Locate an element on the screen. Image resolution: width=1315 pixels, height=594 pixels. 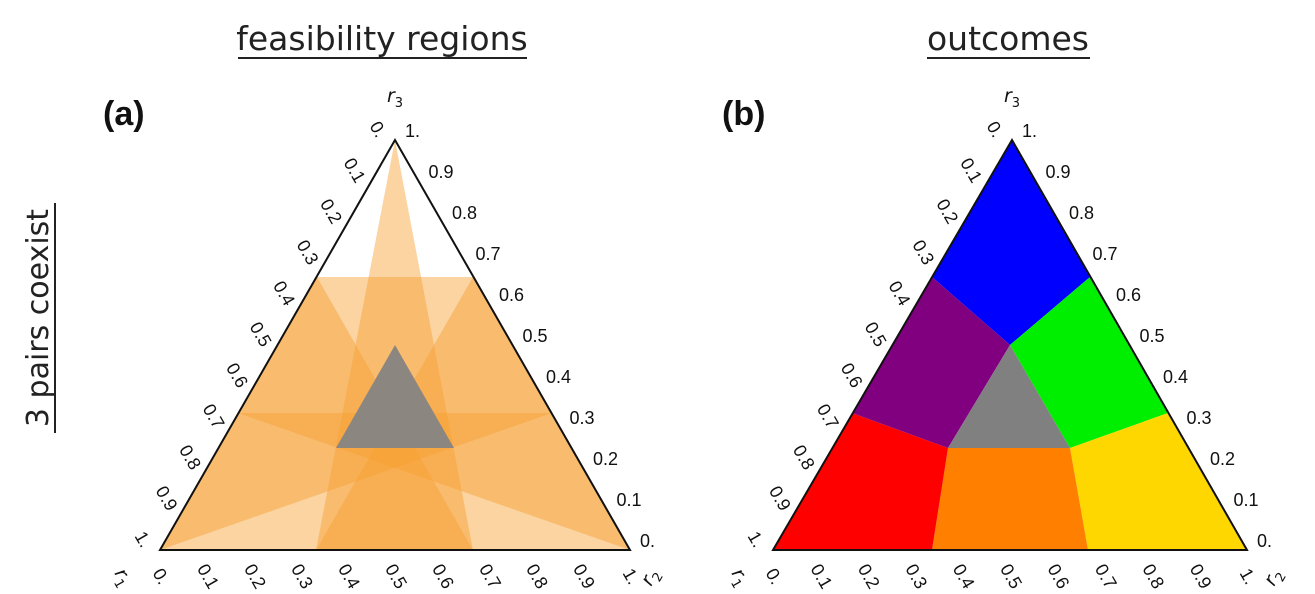
axis-name-r3-b: r3 is located at coordinates (1012, 98).